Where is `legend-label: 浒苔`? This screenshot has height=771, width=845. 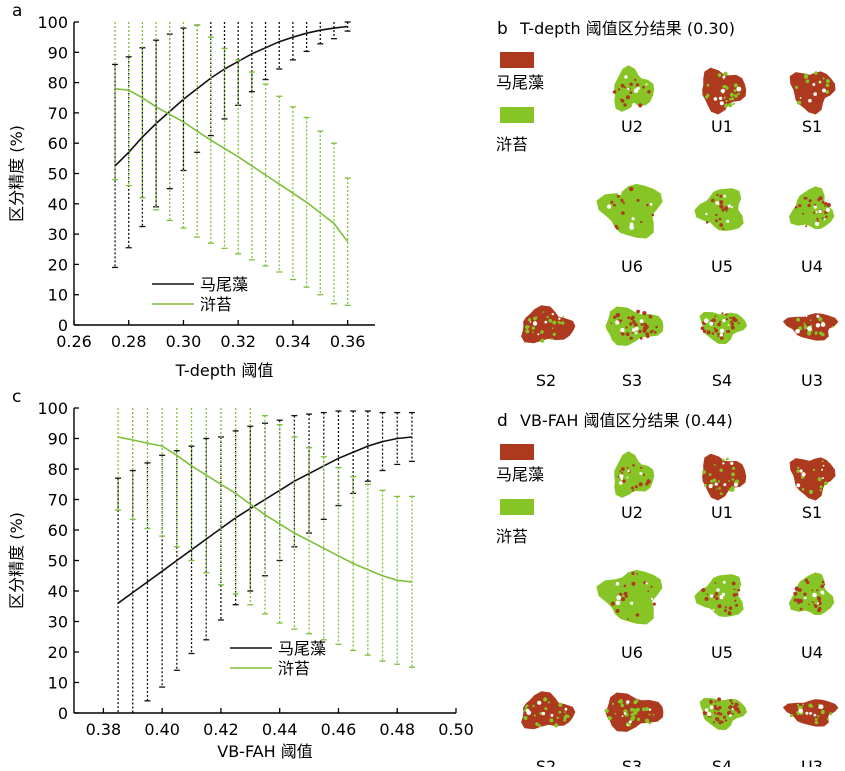
legend-label: 浒苔 is located at coordinates (216, 304).